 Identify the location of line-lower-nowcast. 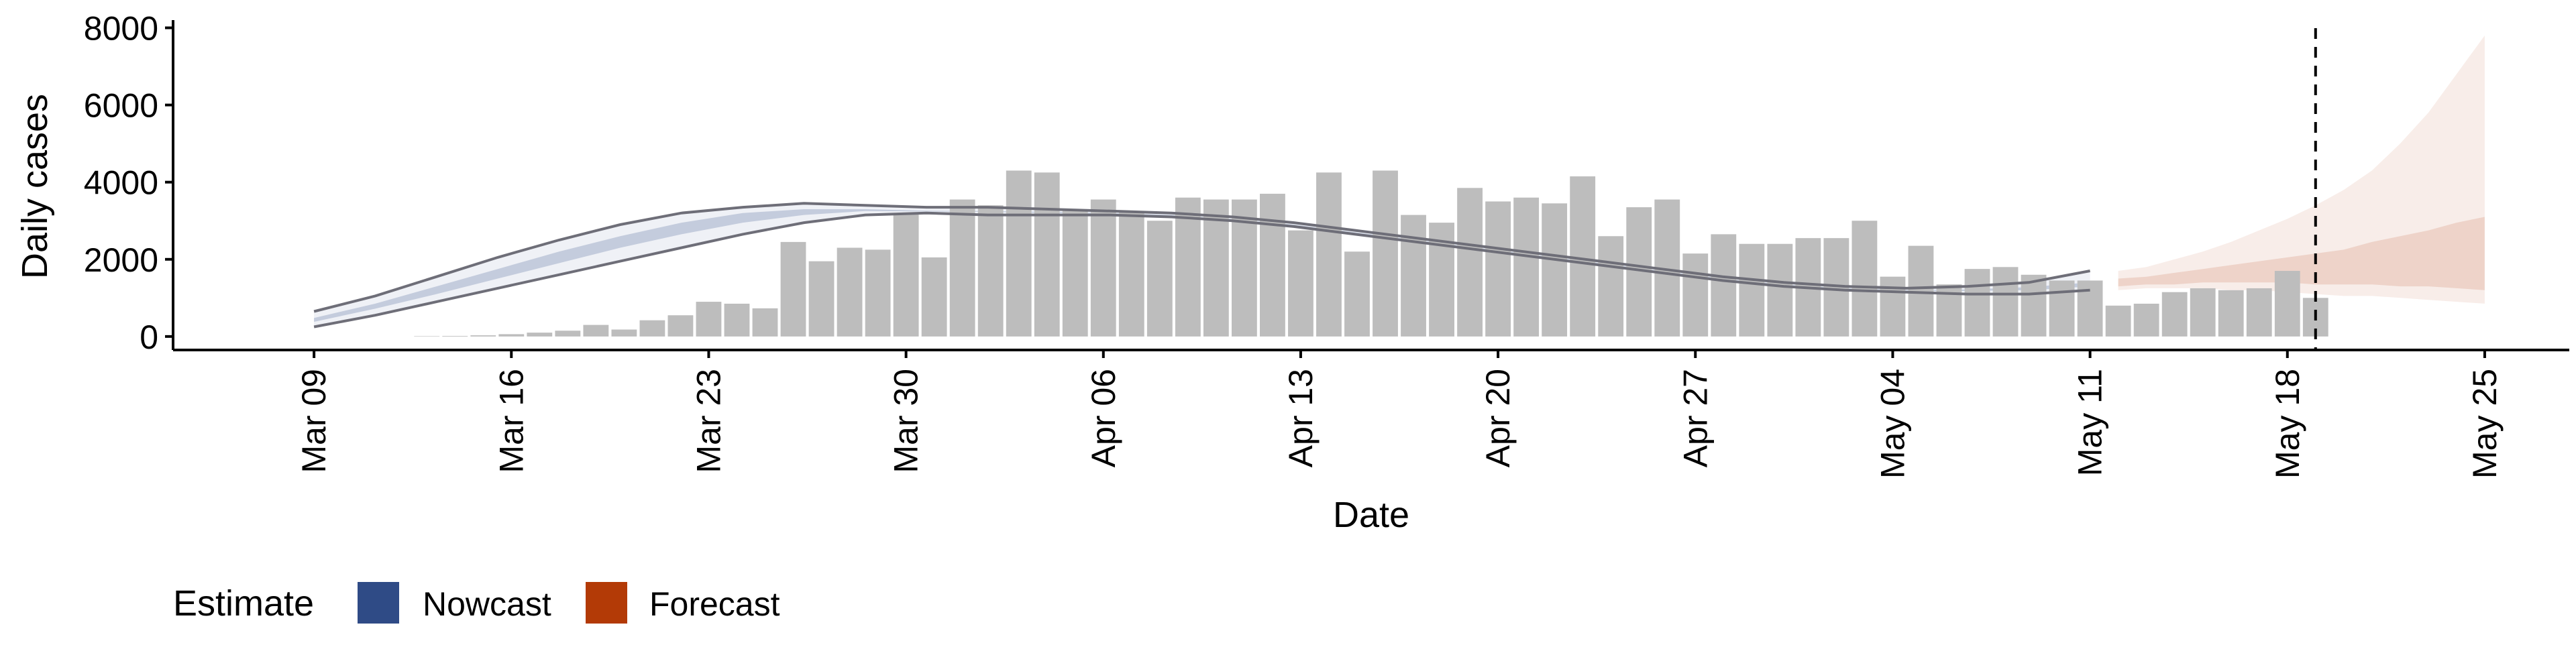
(1201, 270).